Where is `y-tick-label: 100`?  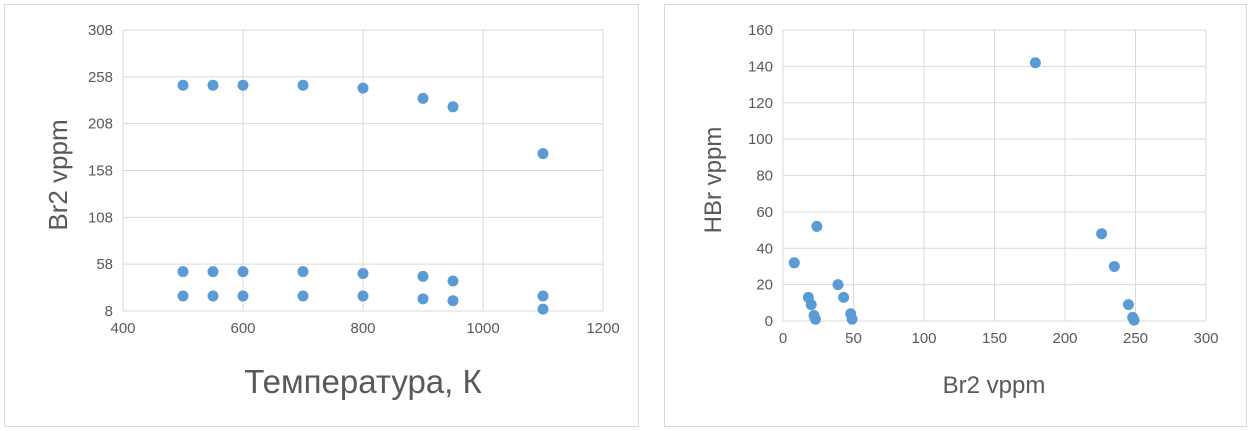
y-tick-label: 100 is located at coordinates (760, 139).